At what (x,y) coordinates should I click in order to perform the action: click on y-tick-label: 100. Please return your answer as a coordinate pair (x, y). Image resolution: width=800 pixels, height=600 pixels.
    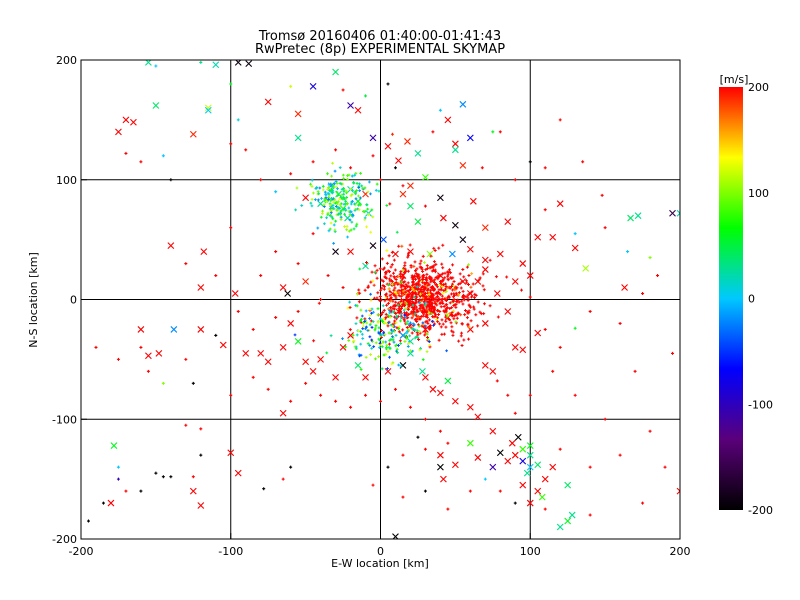
    Looking at the image, I should click on (66, 180).